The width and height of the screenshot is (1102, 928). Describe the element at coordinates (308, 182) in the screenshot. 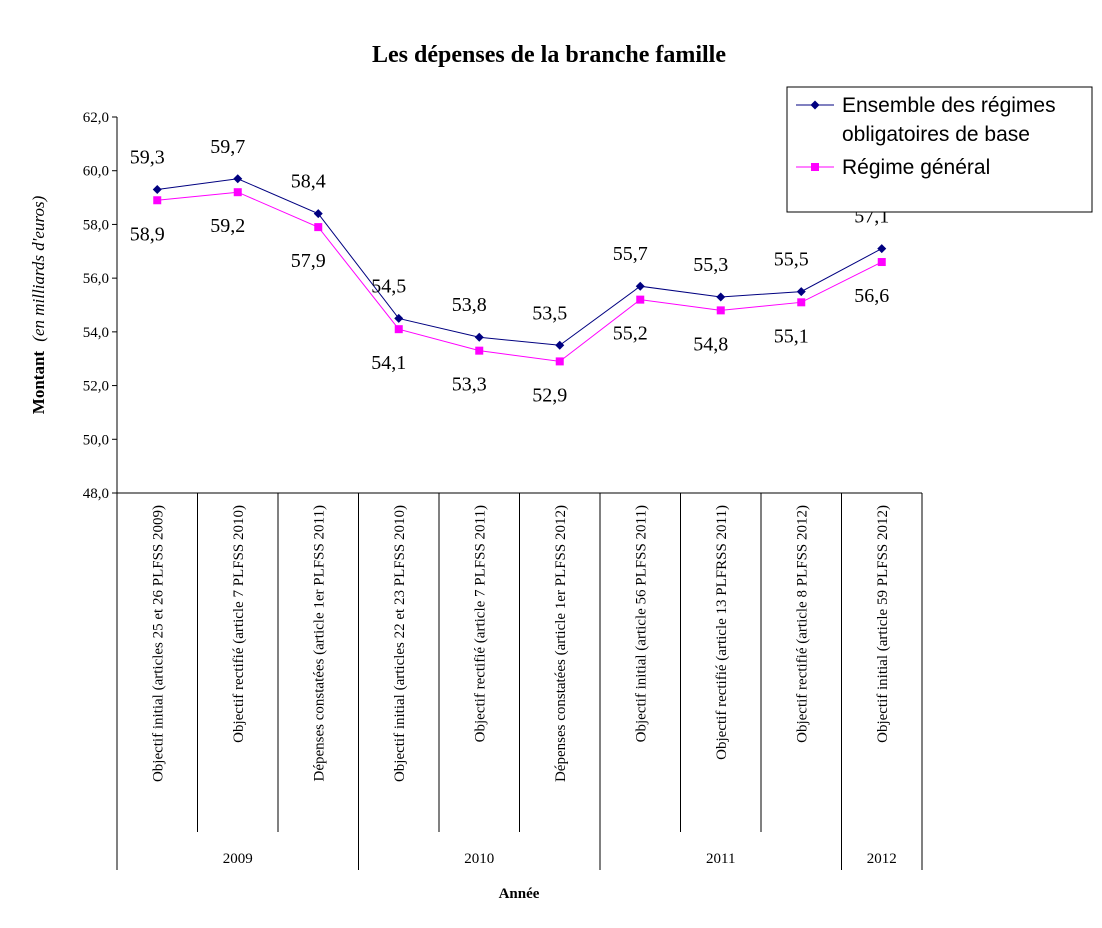

I see `data-label: 58,4` at that location.